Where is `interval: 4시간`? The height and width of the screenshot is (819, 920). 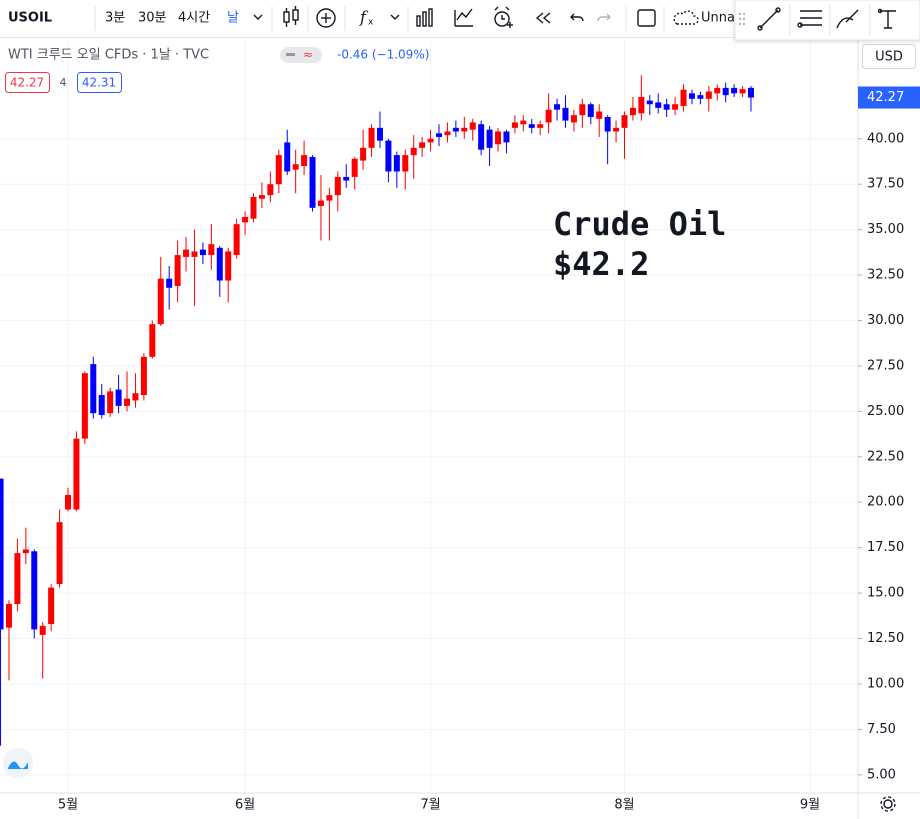
interval: 4시간 is located at coordinates (194, 18).